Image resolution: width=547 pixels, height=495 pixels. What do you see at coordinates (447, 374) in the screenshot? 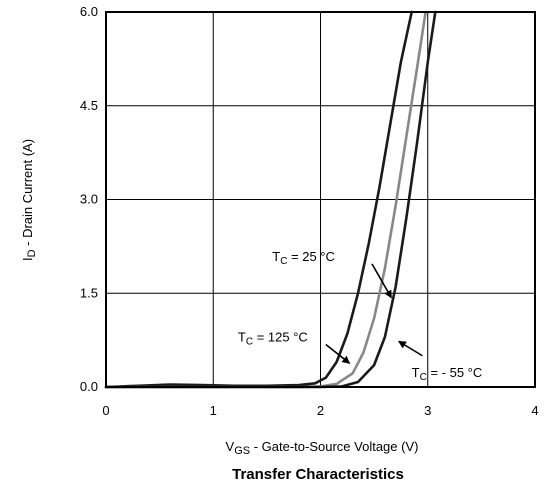
I see `series-label-2: TC = - 55 °C` at bounding box center [447, 374].